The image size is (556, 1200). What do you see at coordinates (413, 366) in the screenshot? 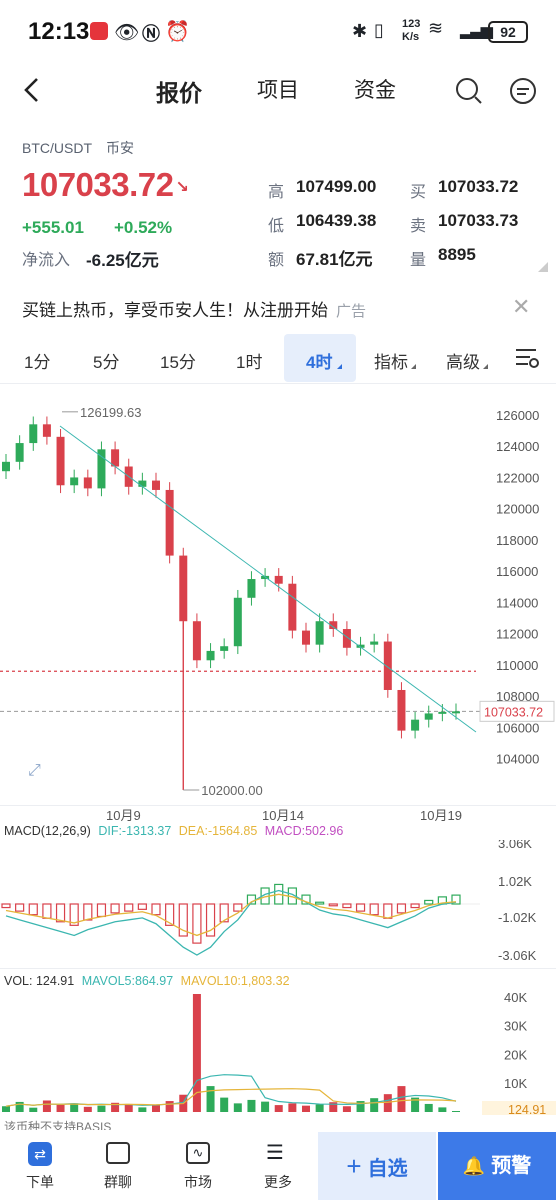
I see `indicator-corner-icon` at bounding box center [413, 366].